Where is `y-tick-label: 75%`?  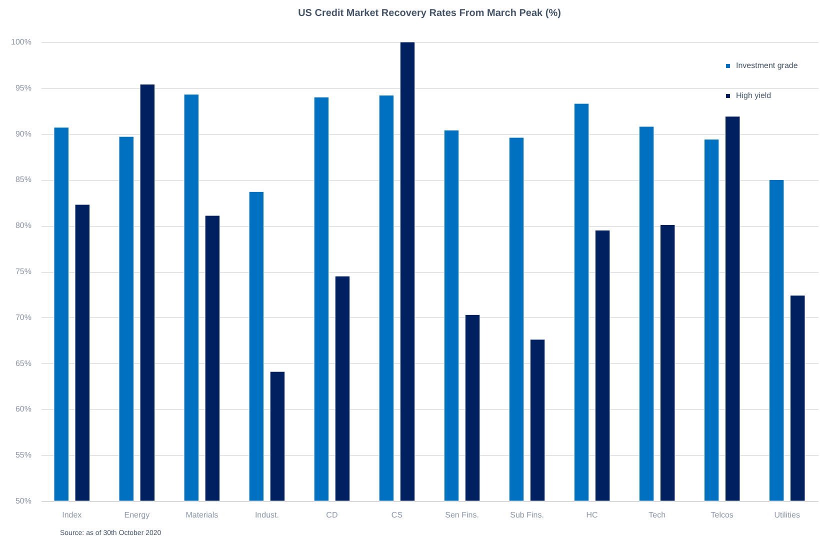
y-tick-label: 75% is located at coordinates (23, 271).